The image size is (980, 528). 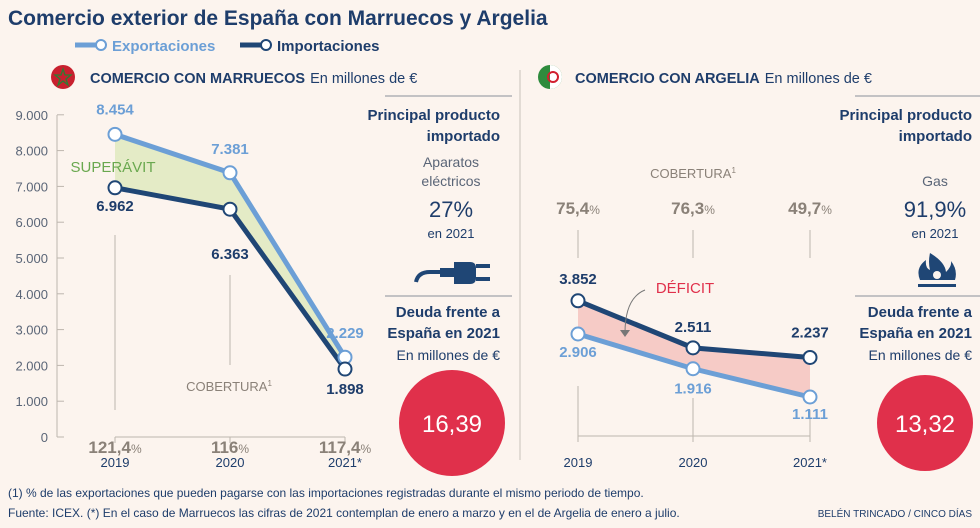 What do you see at coordinates (31, 258) in the screenshot?
I see `y-tick-label: 5.000` at bounding box center [31, 258].